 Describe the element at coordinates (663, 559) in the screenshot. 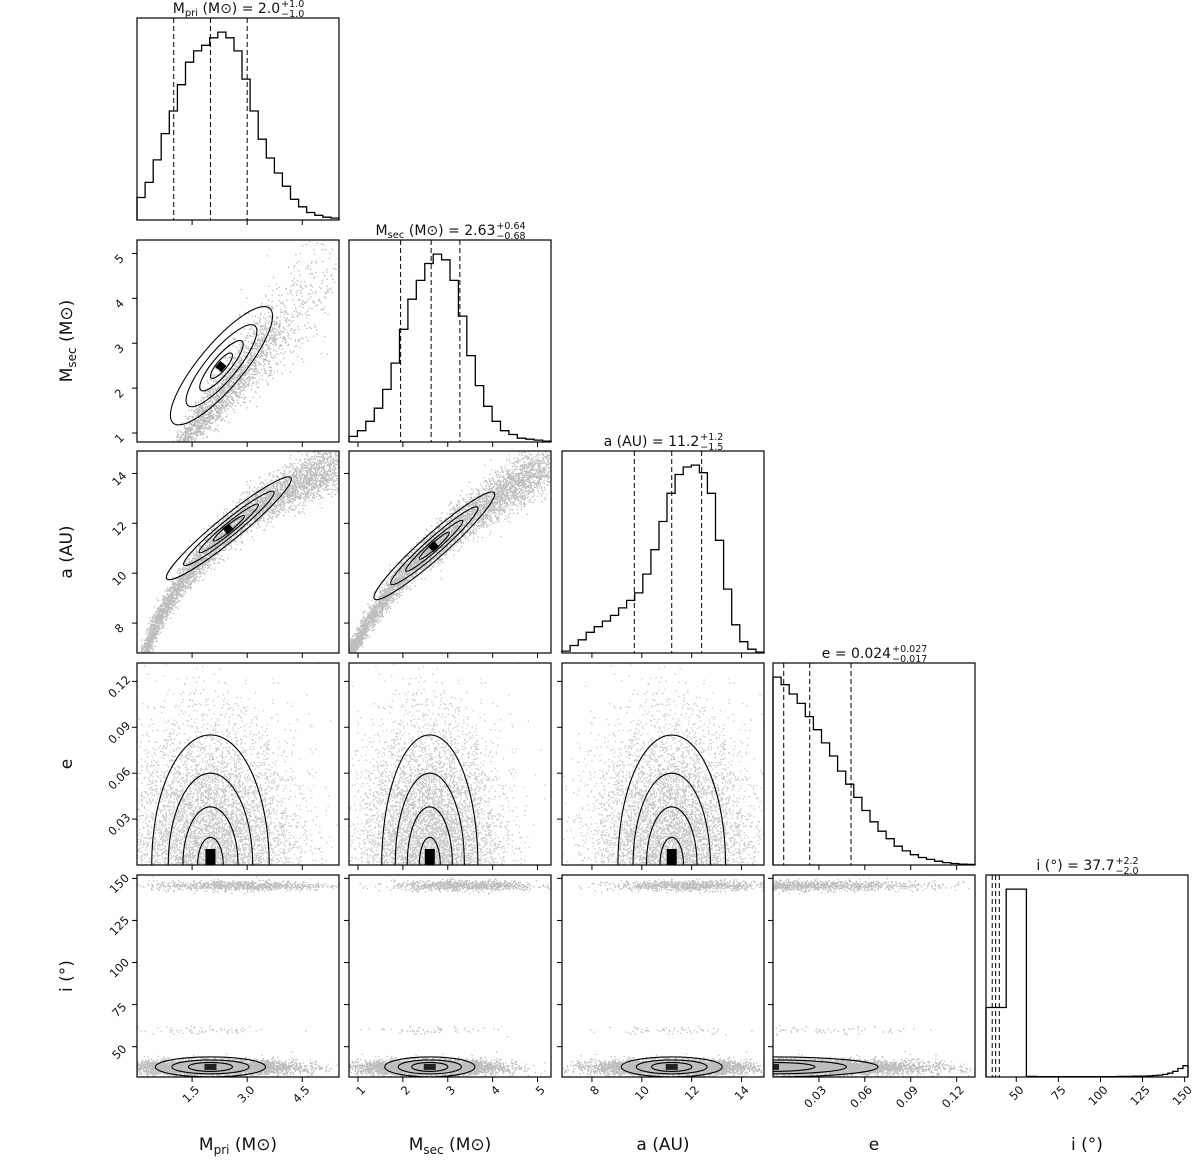

I see `histogram-steps-a` at that location.